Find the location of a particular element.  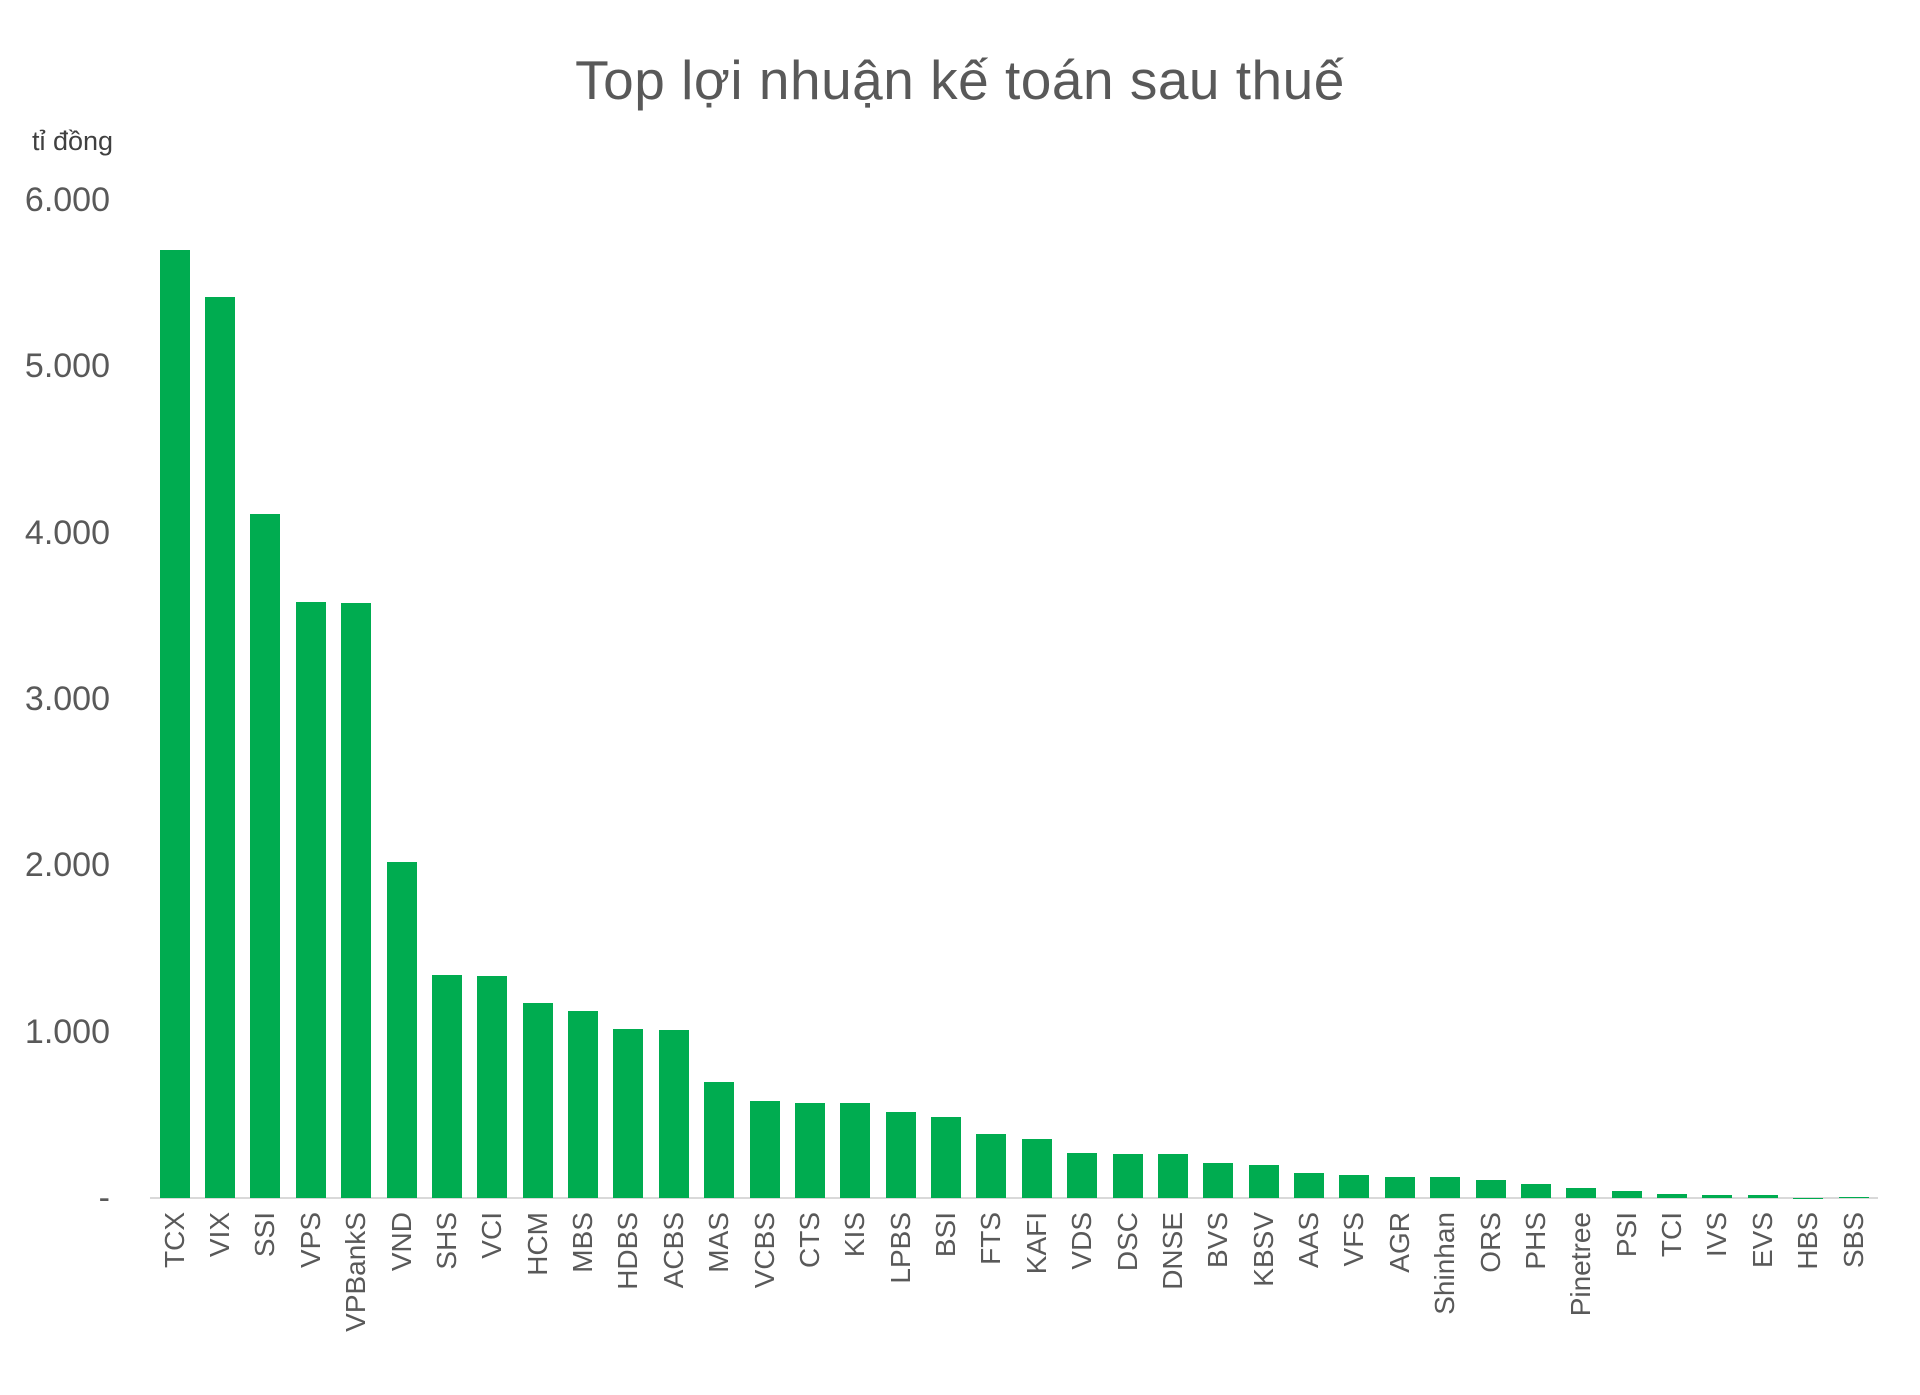

bar-LPBS is located at coordinates (900, 1155).